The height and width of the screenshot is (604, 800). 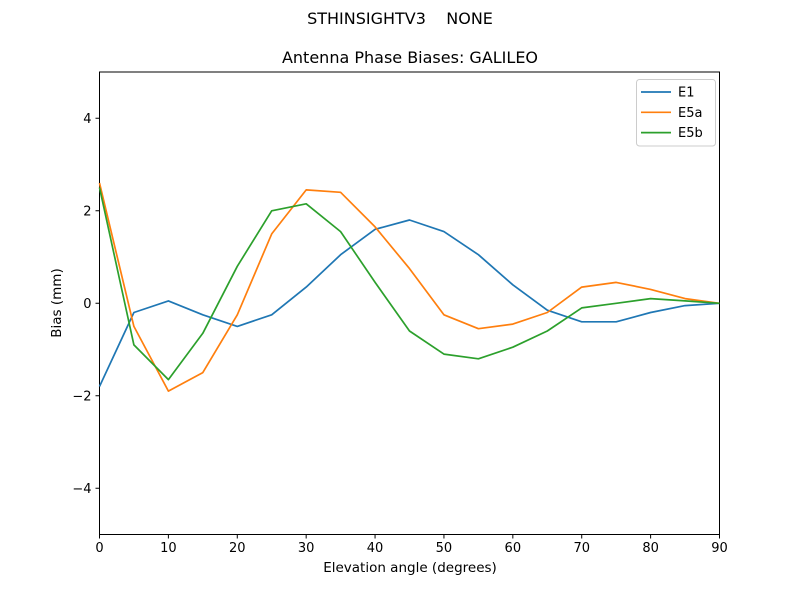 What do you see at coordinates (168, 548) in the screenshot?
I see `x-tick-label: 10` at bounding box center [168, 548].